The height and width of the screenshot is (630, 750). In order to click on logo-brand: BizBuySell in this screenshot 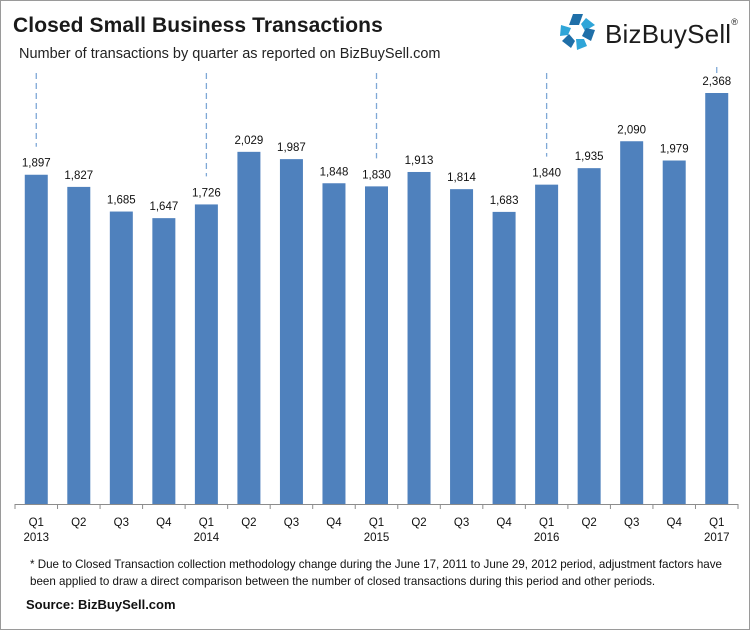, I will do `click(668, 34)`.